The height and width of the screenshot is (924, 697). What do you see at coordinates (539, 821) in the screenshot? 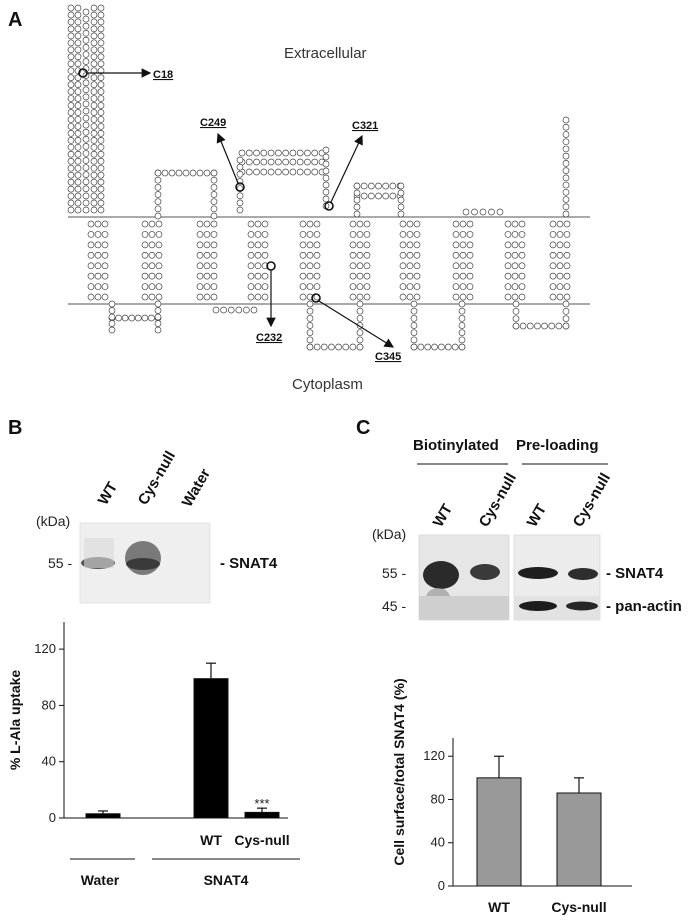
I see `chart-c-bars` at bounding box center [539, 821].